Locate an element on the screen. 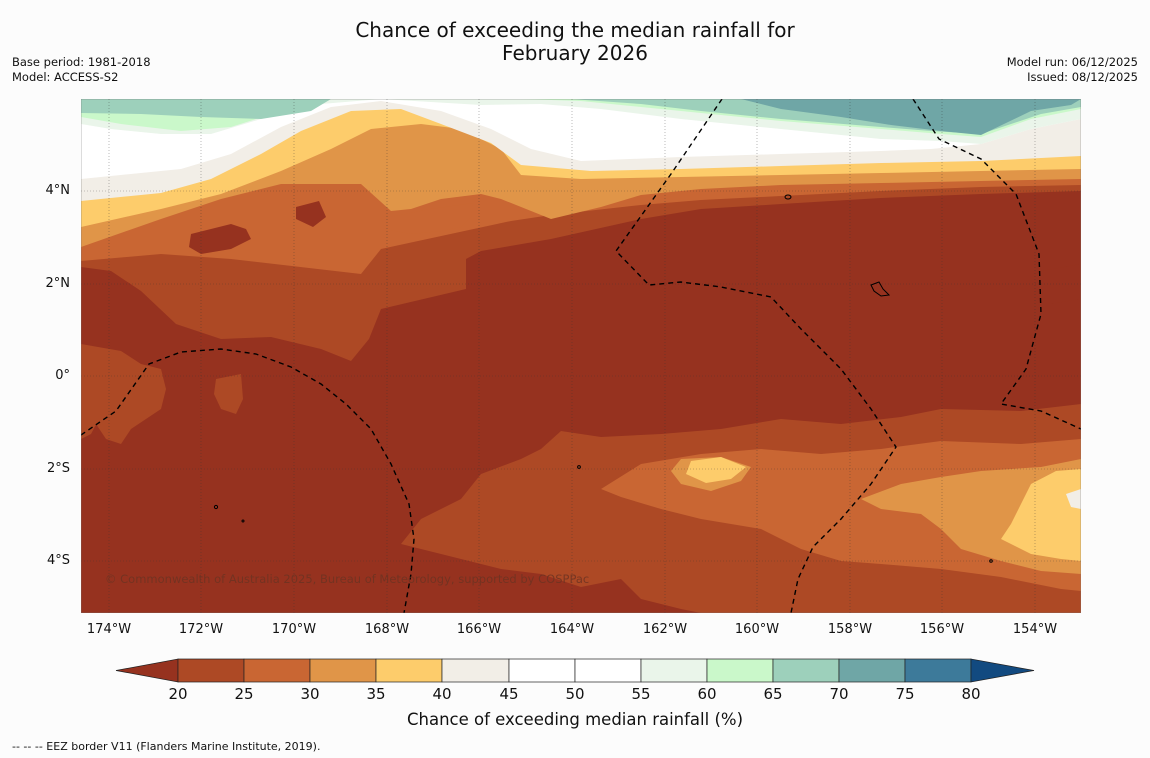  cb-tick-30: 30 is located at coordinates (310, 694).